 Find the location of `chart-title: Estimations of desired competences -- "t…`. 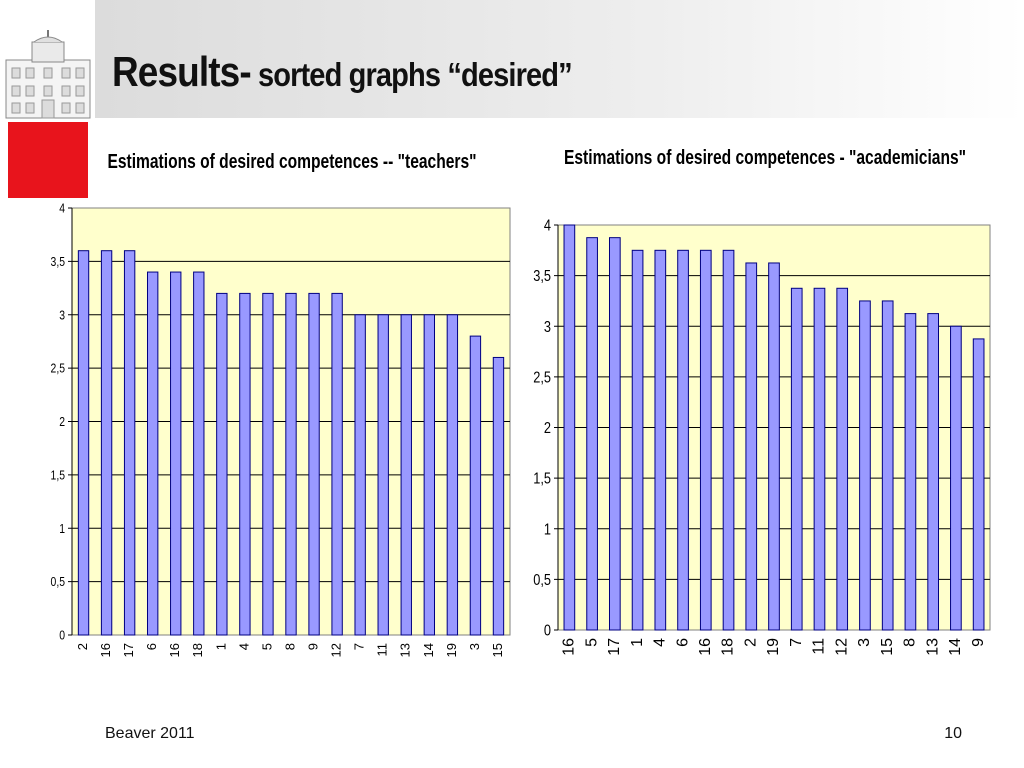

chart-title: Estimations of desired competences -- "t… is located at coordinates (291, 161).